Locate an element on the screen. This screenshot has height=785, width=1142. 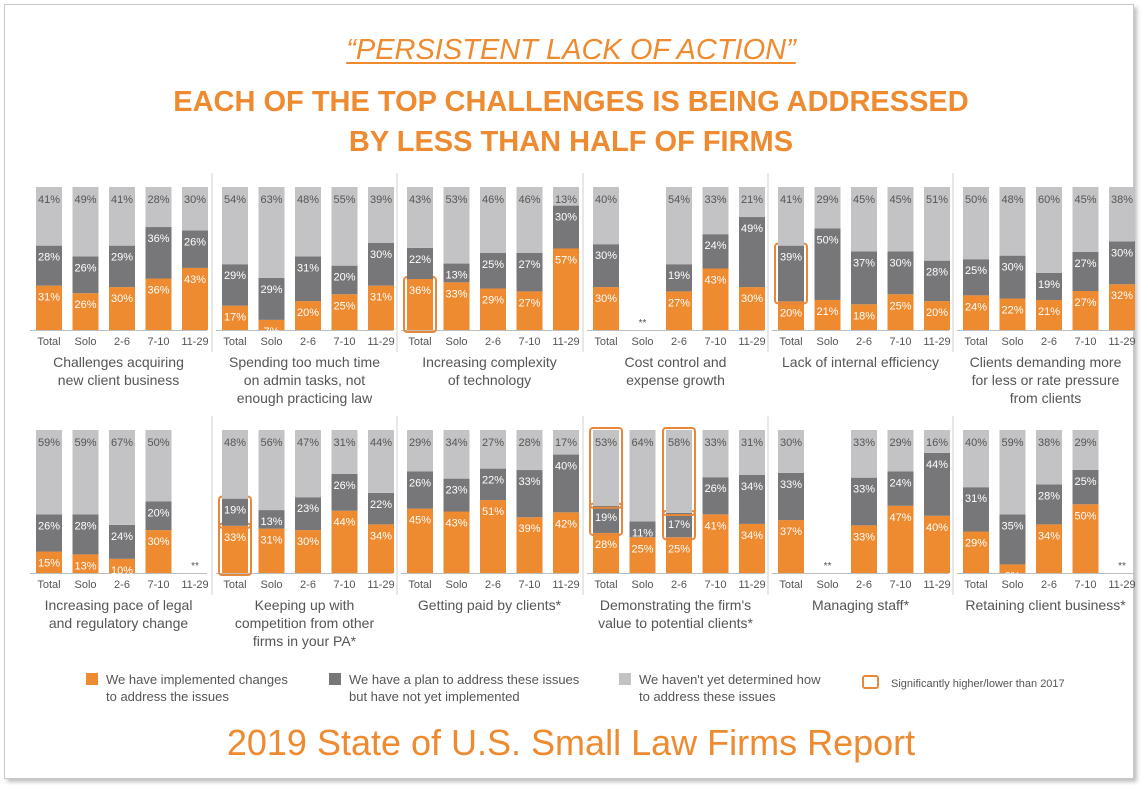
data-label: 19% is located at coordinates (606, 518).